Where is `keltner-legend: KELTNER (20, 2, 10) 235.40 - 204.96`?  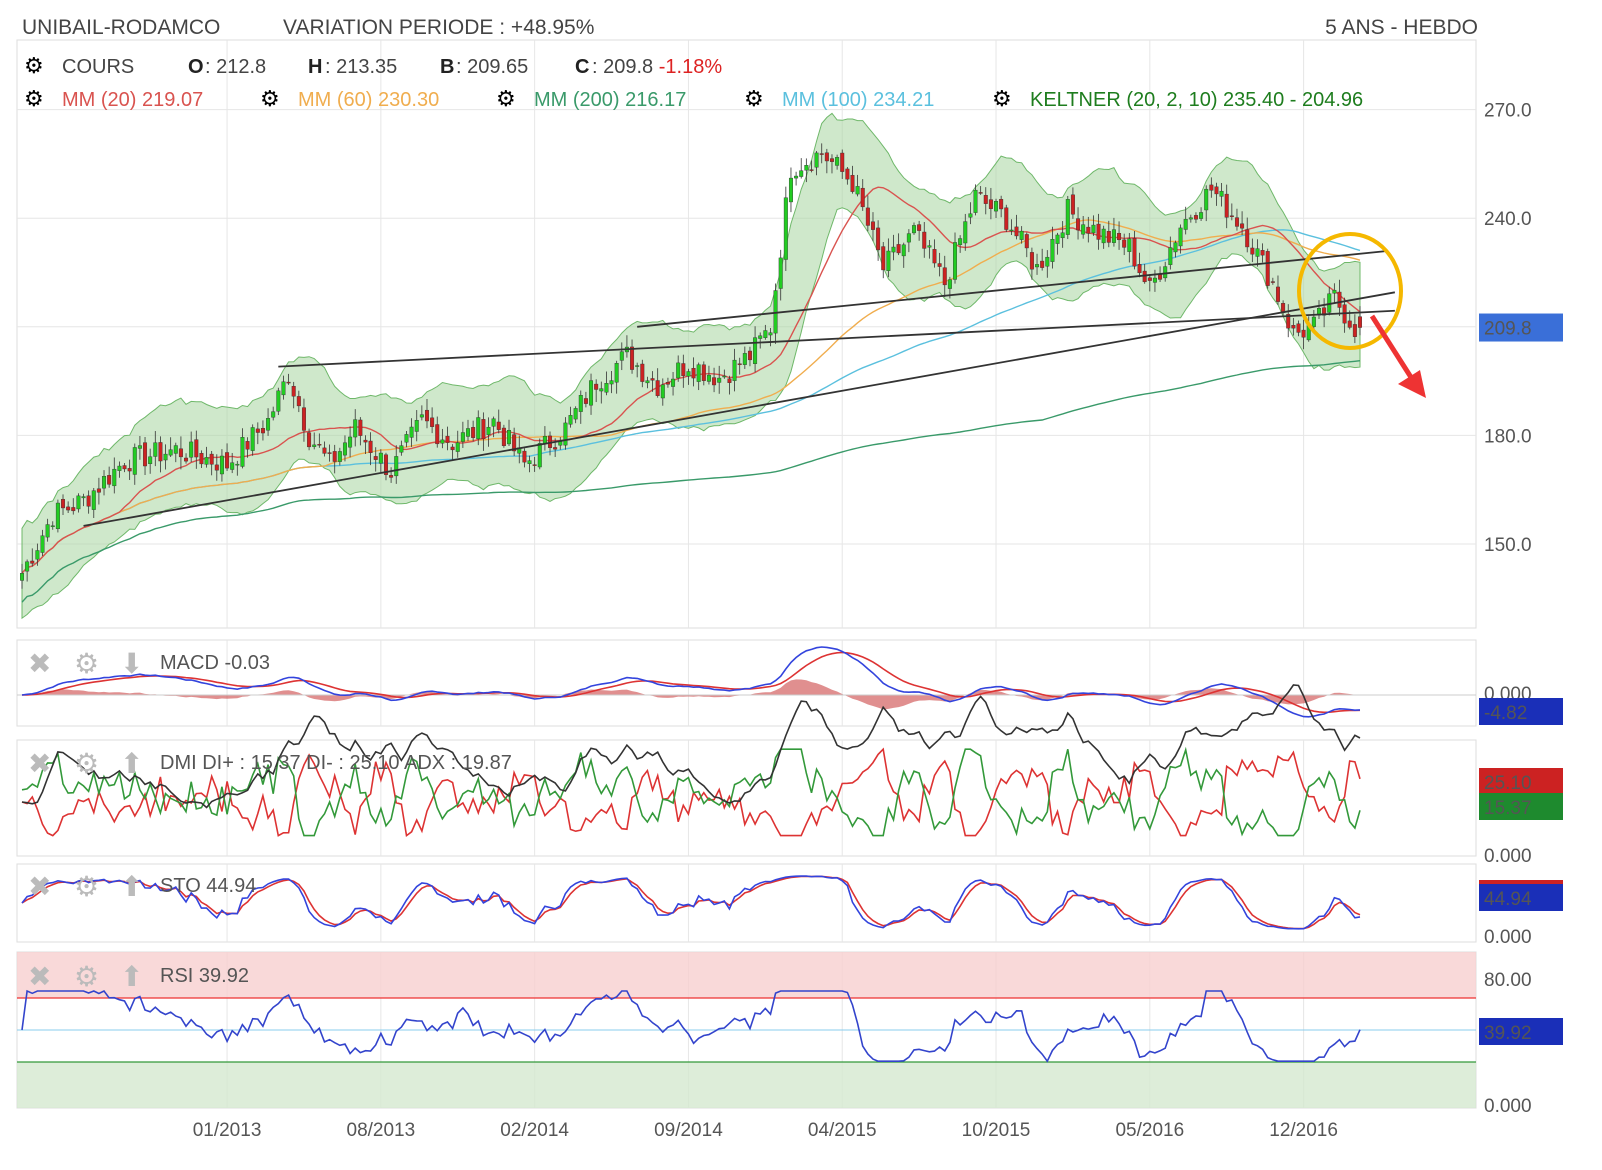
keltner-legend: KELTNER (20, 2, 10) 235.40 - 204.96 is located at coordinates (1196, 100).